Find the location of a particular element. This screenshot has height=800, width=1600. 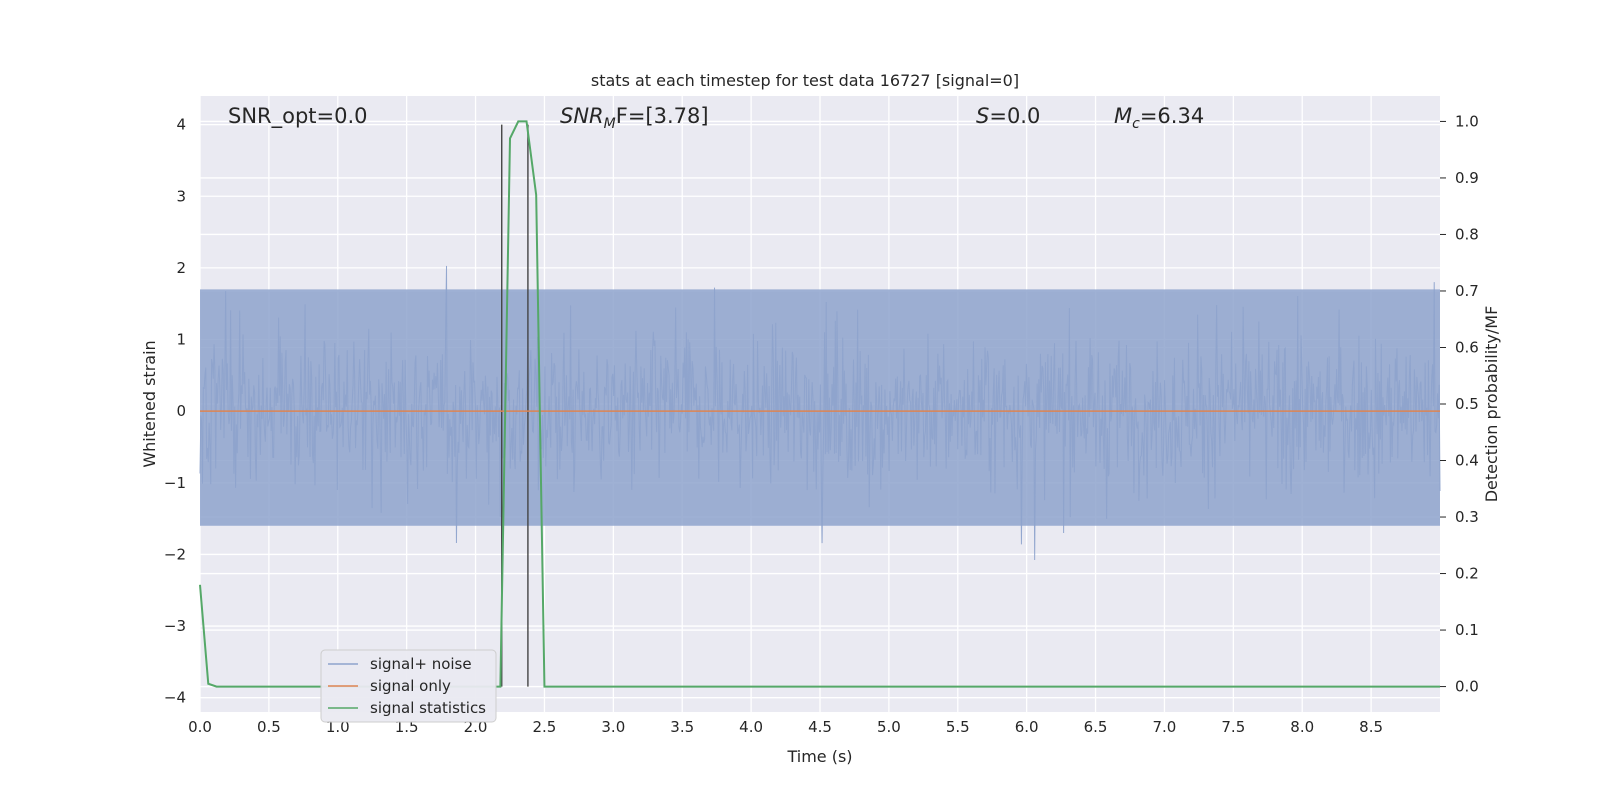

x-tick-label: 7.5 is located at coordinates (1233, 727).